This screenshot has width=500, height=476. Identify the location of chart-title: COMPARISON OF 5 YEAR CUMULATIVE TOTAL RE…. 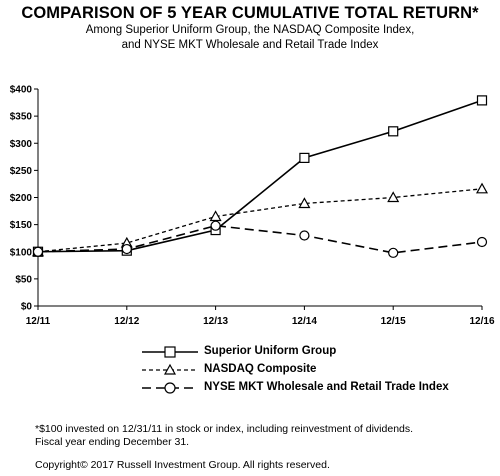
(250, 13).